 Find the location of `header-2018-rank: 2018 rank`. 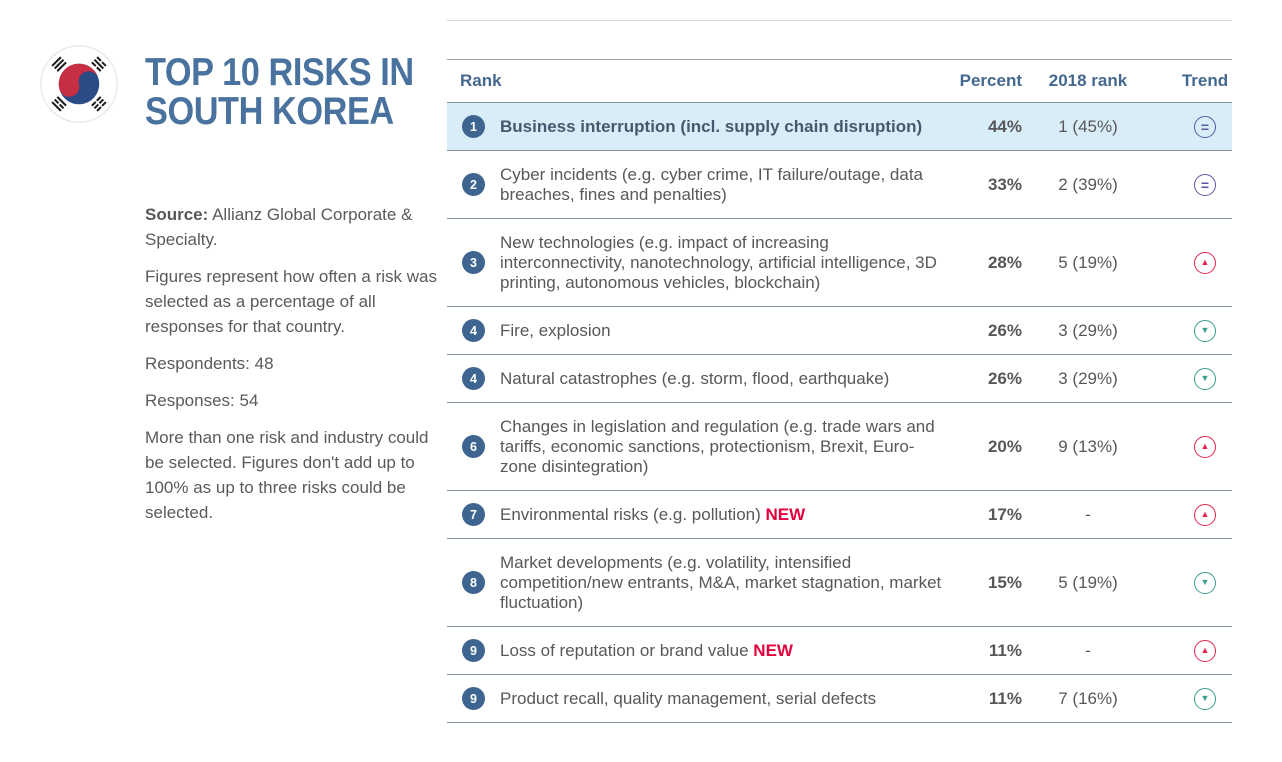

header-2018-rank: 2018 rank is located at coordinates (1088, 80).